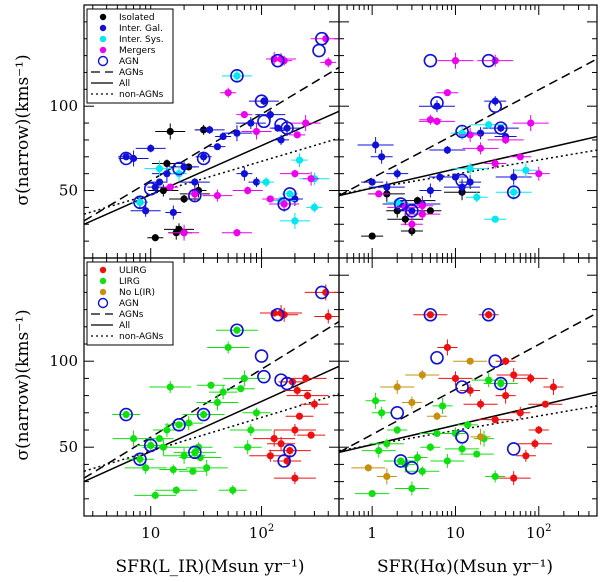 The image size is (600, 582). I want to click on legend-label: Inter. Gal., so click(141, 29).